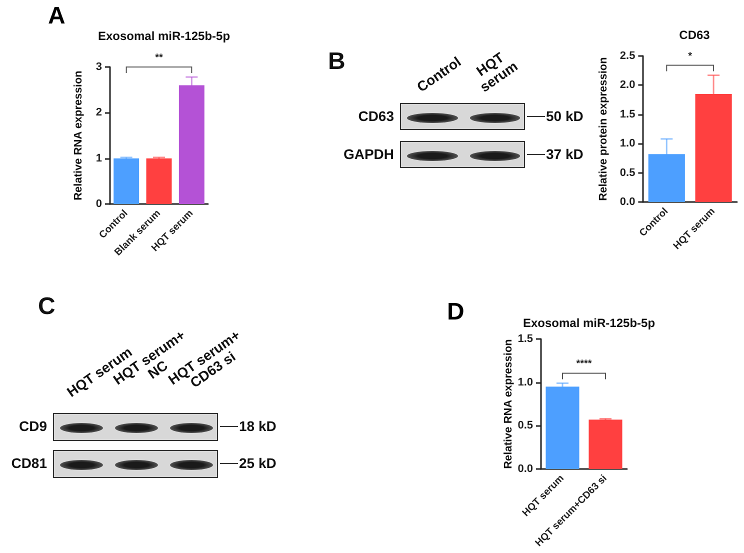 The height and width of the screenshot is (553, 744). Describe the element at coordinates (604, 128) in the screenshot. I see `y-axis-title: Relative protein expression` at that location.